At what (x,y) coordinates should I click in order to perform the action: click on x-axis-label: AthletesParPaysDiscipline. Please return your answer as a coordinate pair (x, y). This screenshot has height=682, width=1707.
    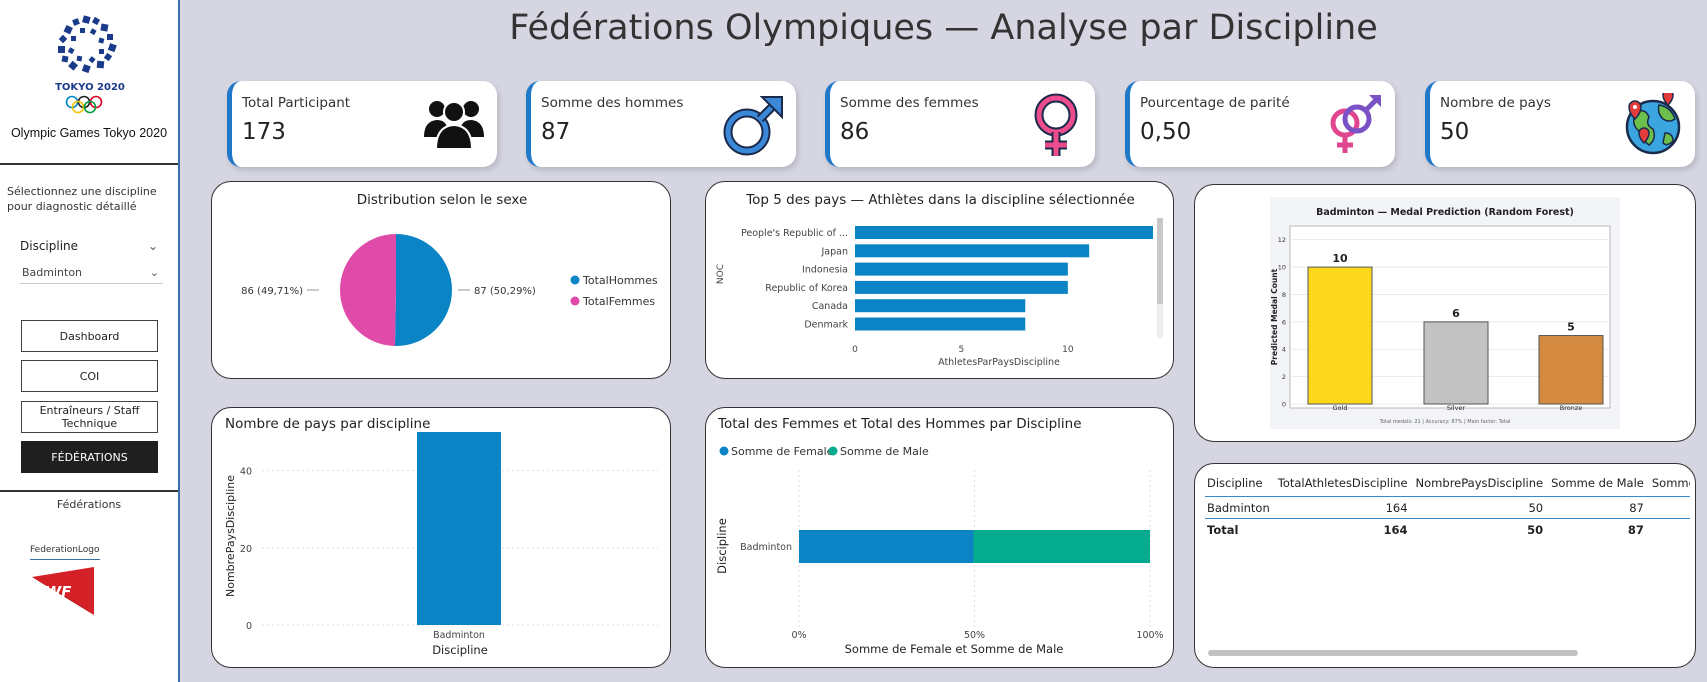
    Looking at the image, I should click on (999, 362).